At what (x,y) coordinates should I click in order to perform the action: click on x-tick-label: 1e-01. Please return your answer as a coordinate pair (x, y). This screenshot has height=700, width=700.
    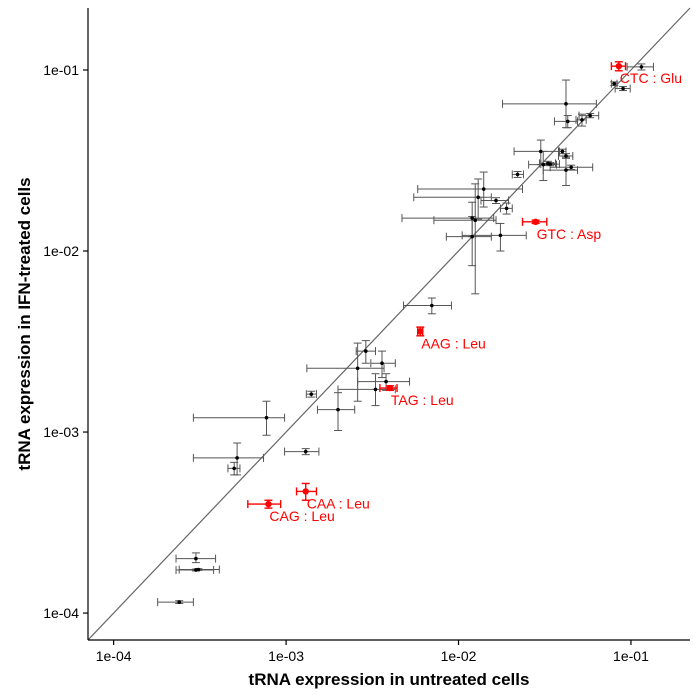
    Looking at the image, I should click on (631, 656).